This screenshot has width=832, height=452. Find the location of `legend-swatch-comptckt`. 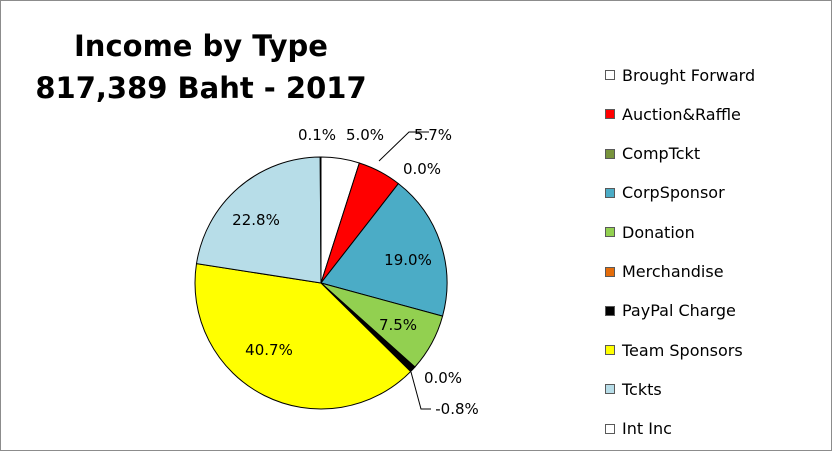

legend-swatch-comptckt is located at coordinates (610, 153).